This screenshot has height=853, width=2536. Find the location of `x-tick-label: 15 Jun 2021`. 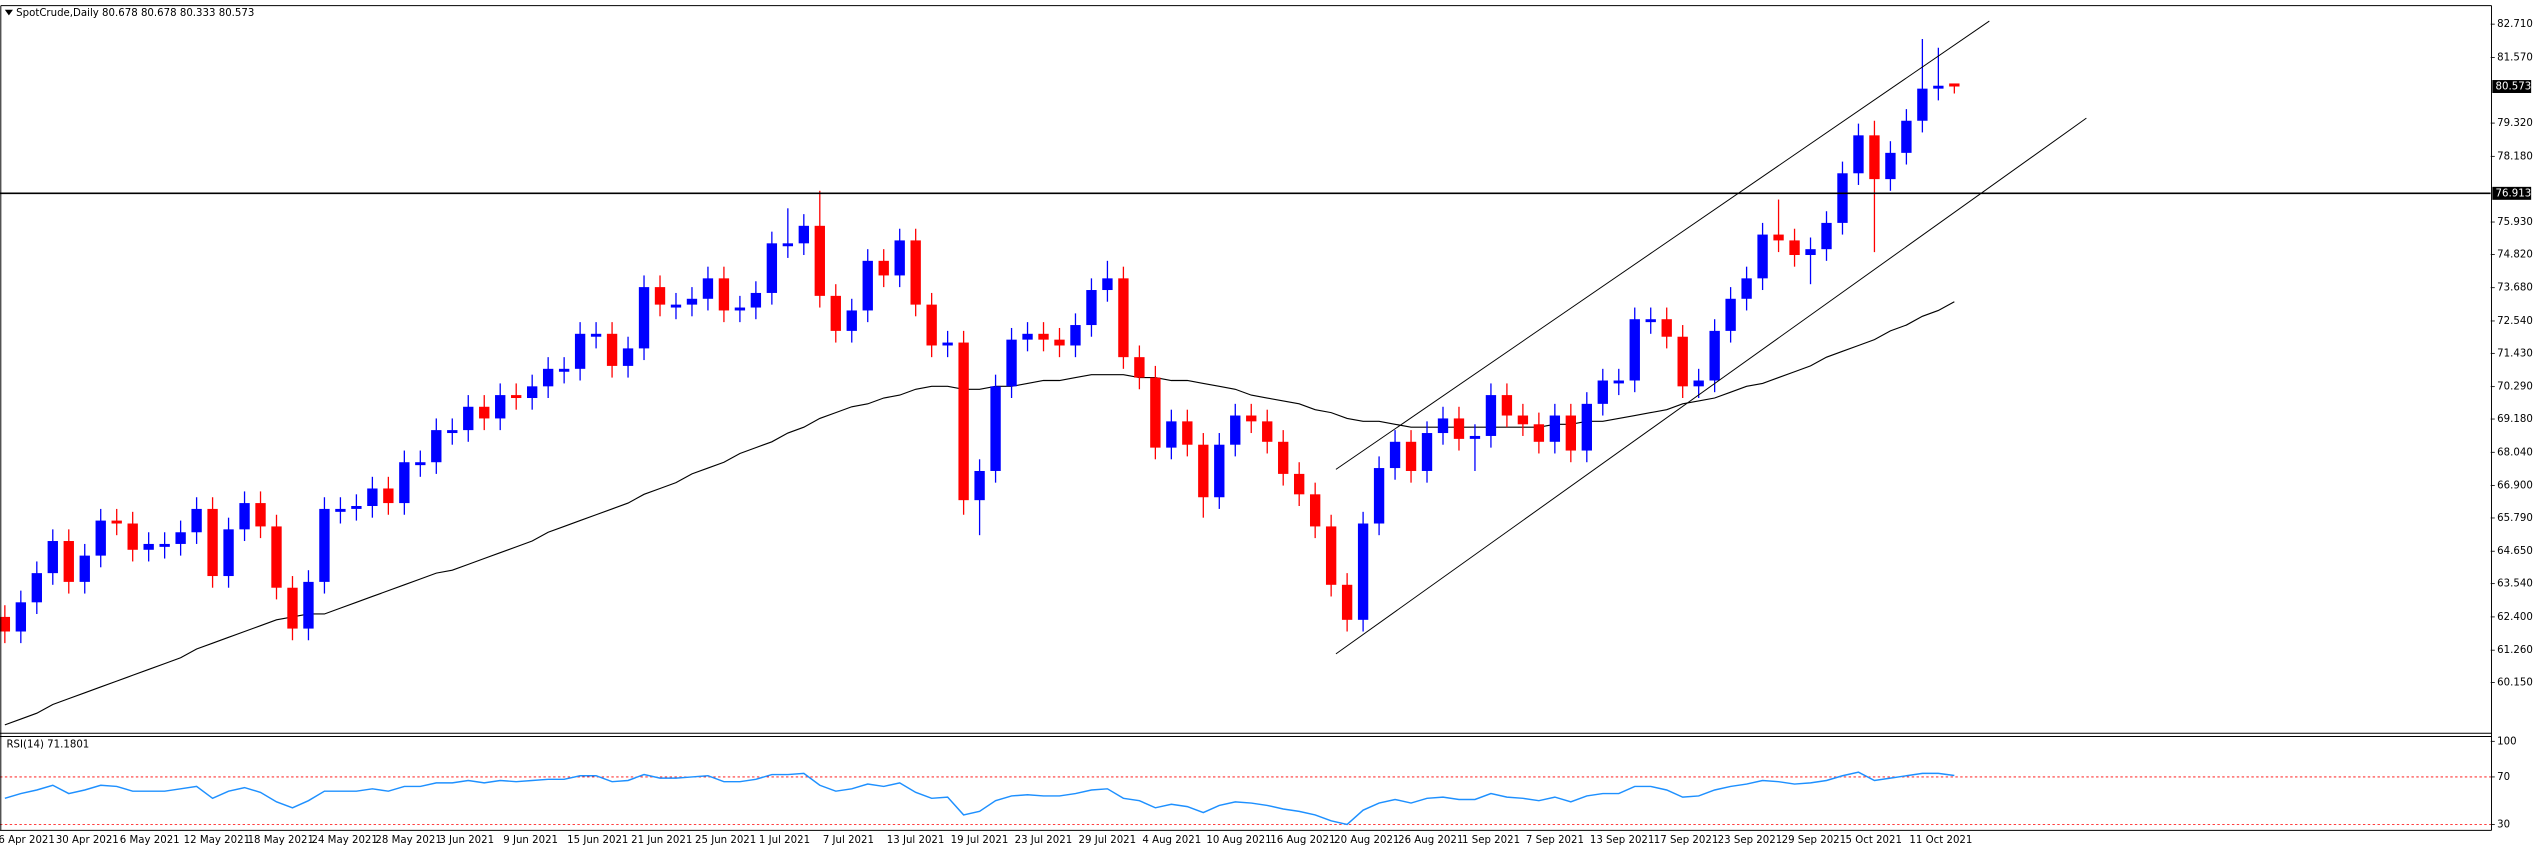

x-tick-label: 15 Jun 2021 is located at coordinates (597, 840).